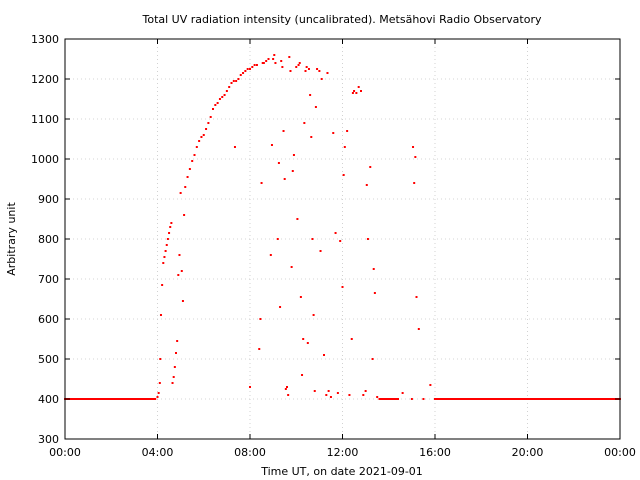 Image resolution: width=640 pixels, height=480 pixels. Describe the element at coordinates (48, 199) in the screenshot. I see `y-tick-label: 900` at that location.